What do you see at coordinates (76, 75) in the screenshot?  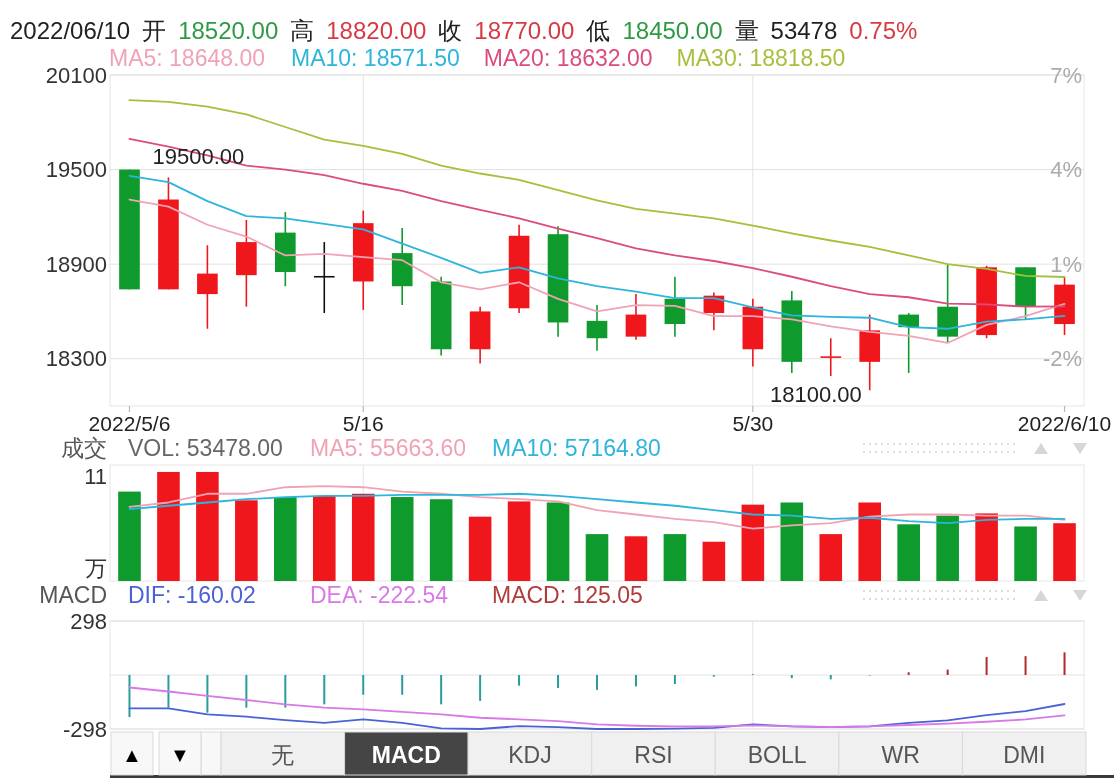 I see `y-tick-label: 20100` at bounding box center [76, 75].